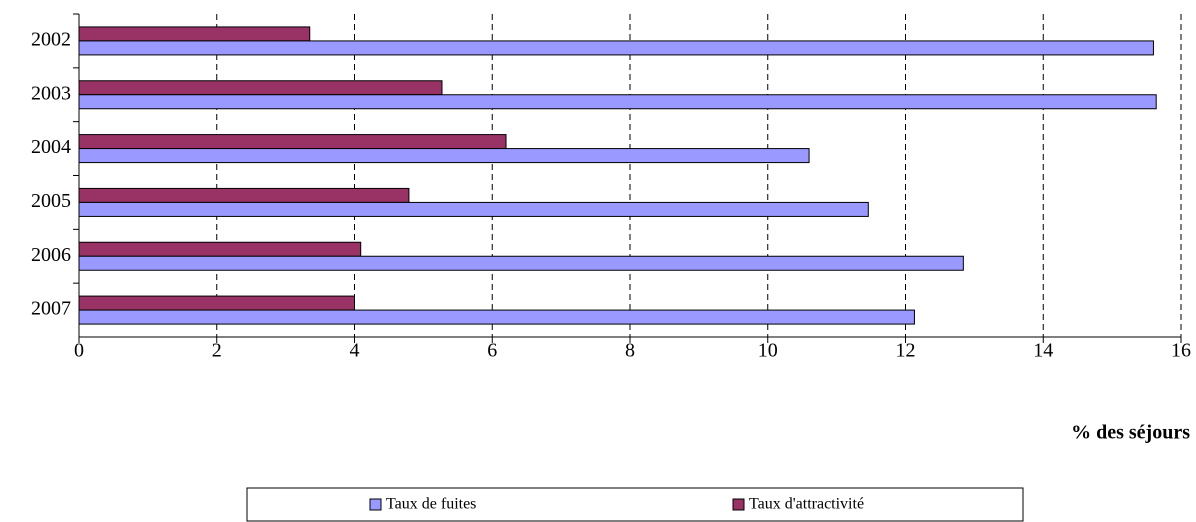 Image resolution: width=1196 pixels, height=522 pixels. I want to click on legend, so click(635, 504).